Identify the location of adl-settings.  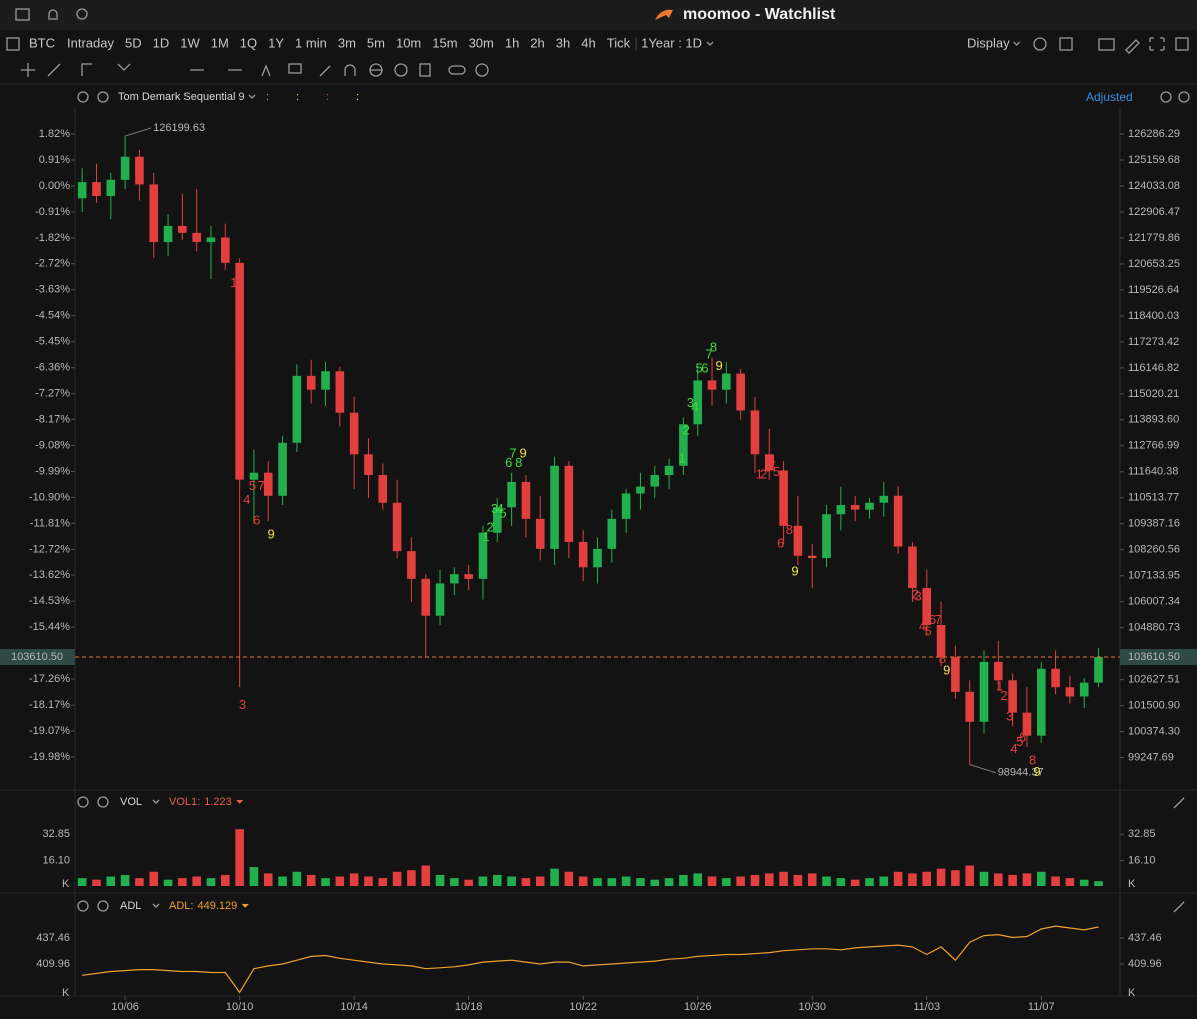
(83, 906).